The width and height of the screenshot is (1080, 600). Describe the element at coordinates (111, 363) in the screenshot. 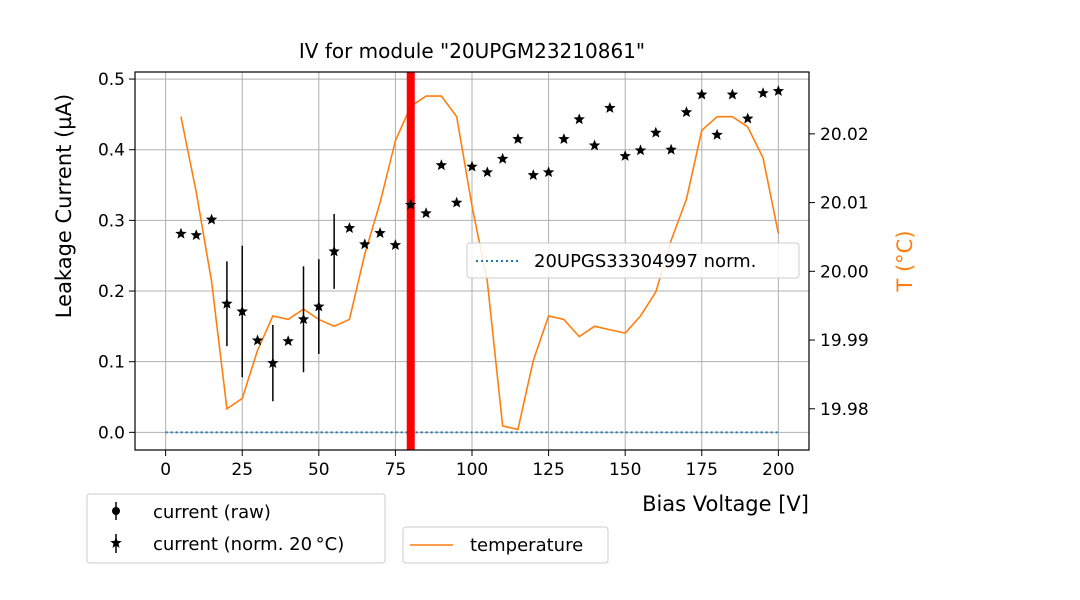

I see `y-tick-label: 0.1` at that location.